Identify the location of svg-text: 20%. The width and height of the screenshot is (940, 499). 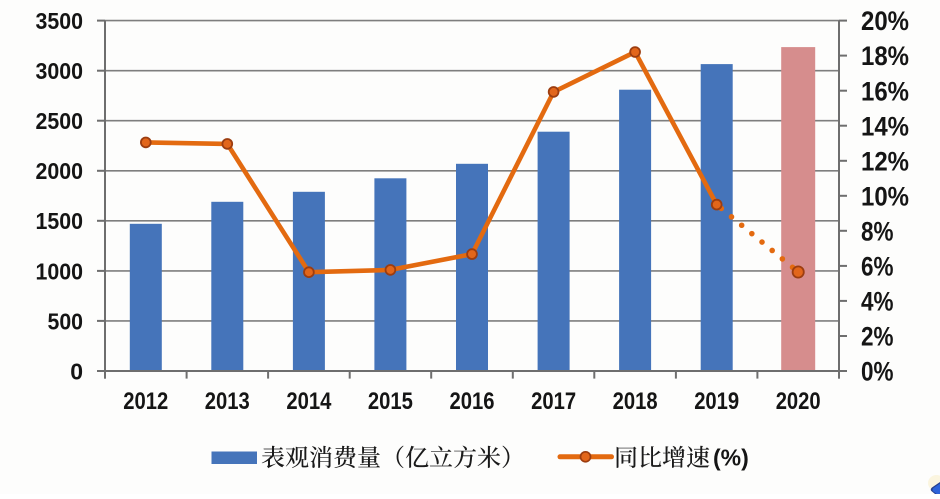
(885, 21).